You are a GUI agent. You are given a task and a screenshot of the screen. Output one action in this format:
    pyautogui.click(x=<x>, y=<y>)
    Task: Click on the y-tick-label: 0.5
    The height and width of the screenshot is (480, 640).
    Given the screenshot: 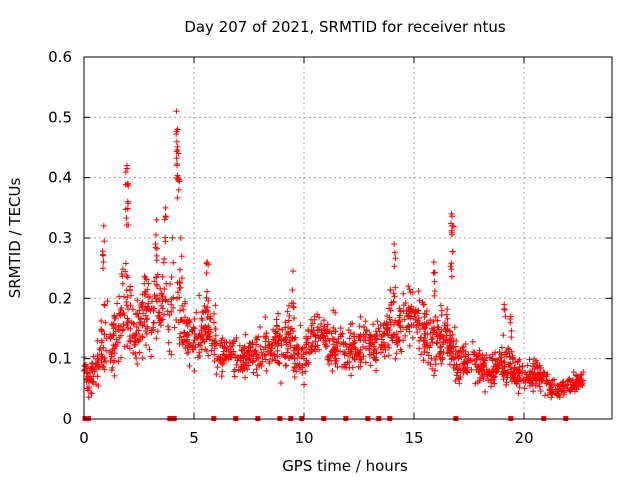 What is the action you would take?
    pyautogui.click(x=60, y=117)
    